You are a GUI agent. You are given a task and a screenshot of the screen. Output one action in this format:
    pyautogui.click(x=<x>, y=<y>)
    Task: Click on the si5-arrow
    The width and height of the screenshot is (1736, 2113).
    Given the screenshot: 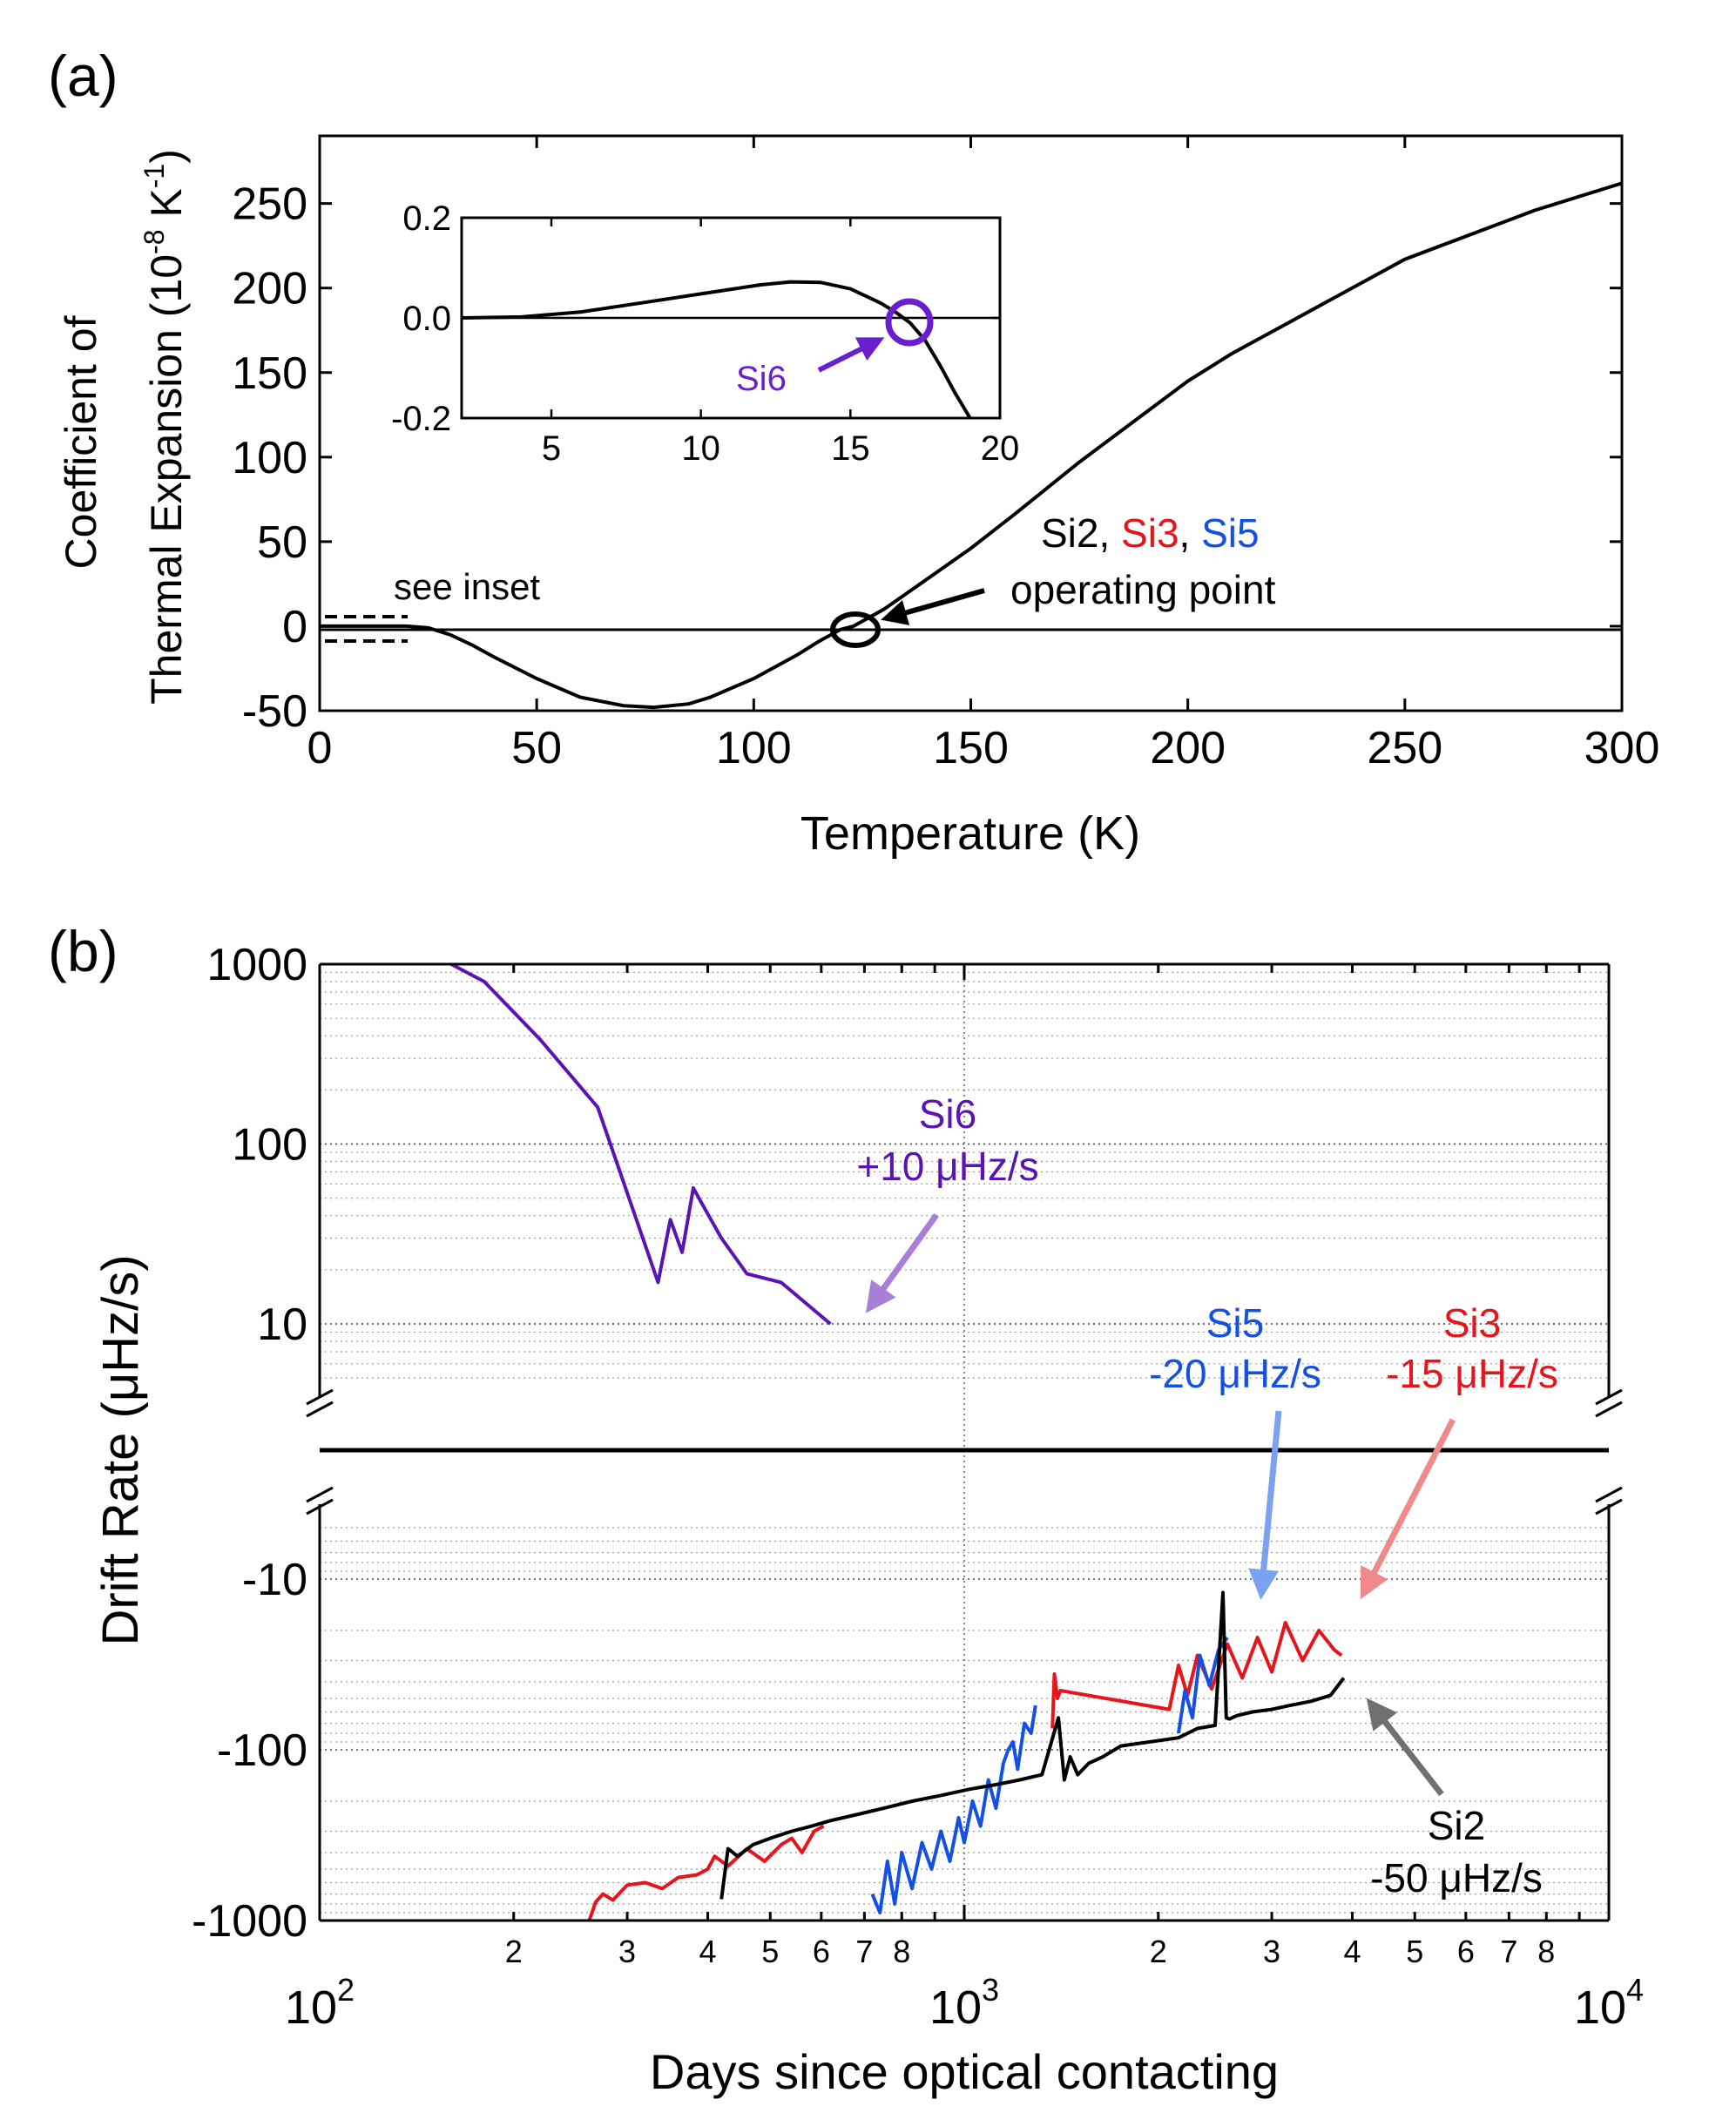 What is the action you would take?
    pyautogui.click(x=1265, y=1505)
    